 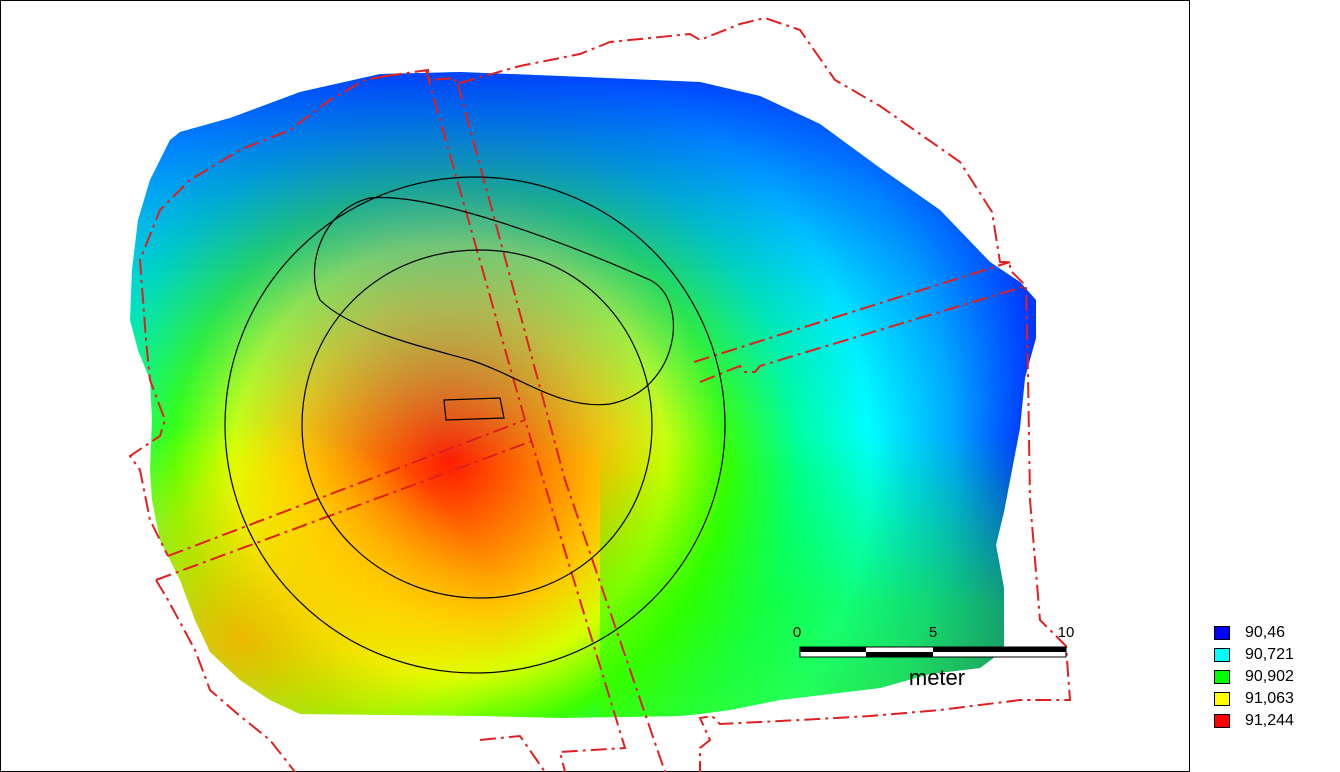 I want to click on outline-southwest, so click(x=225, y=675).